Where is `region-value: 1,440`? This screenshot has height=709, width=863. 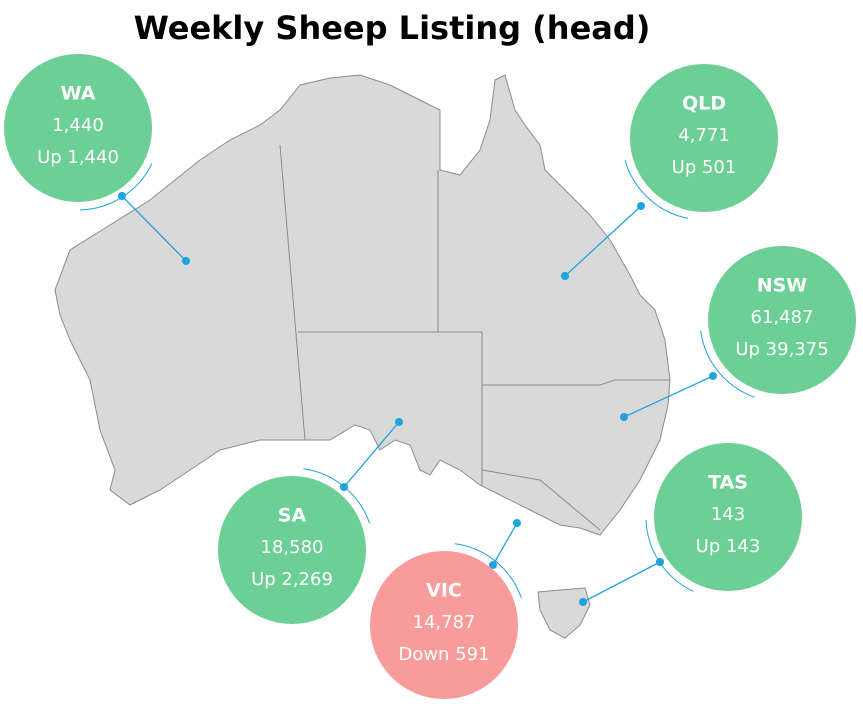
region-value: 1,440 is located at coordinates (78, 125).